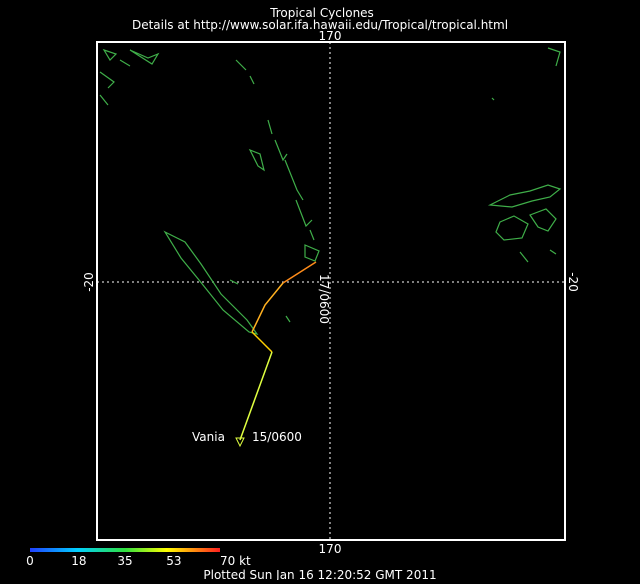 This screenshot has width=640, height=584. What do you see at coordinates (330, 36) in the screenshot?
I see `lon-label-top: 170` at bounding box center [330, 36].